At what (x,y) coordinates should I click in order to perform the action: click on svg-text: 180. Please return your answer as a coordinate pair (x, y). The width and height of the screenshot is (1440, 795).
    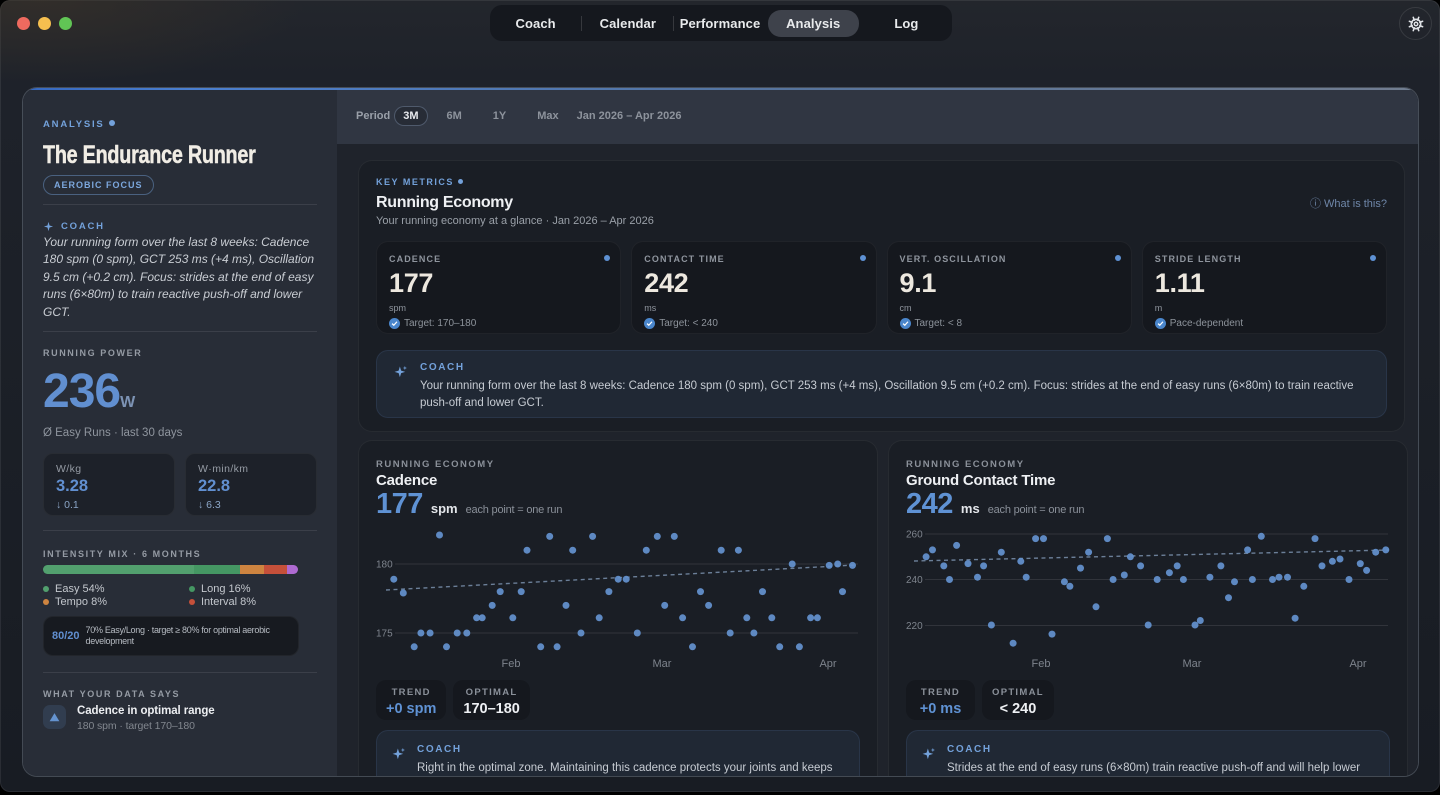
    Looking at the image, I should click on (384, 565).